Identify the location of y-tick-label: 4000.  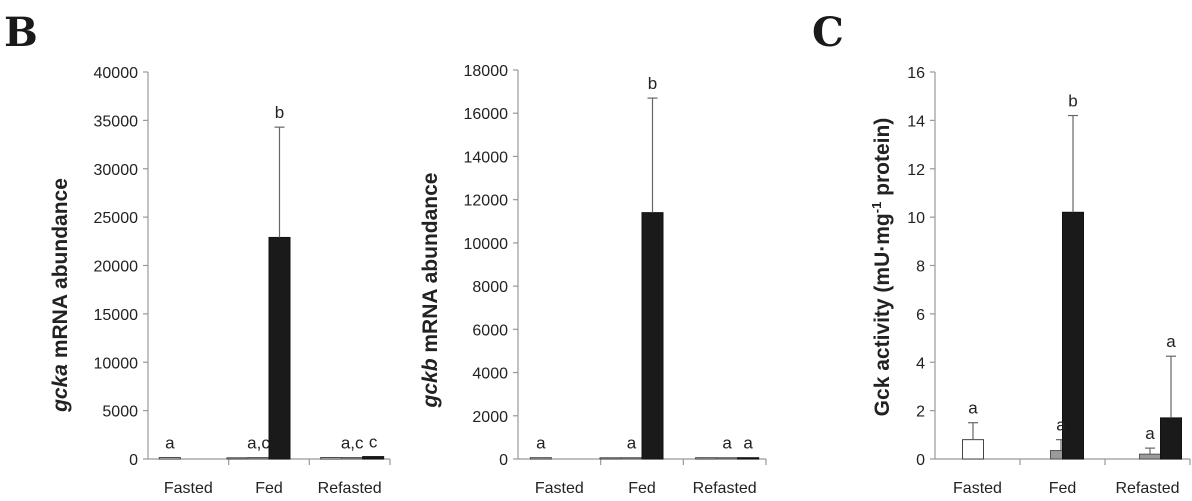
(490, 374).